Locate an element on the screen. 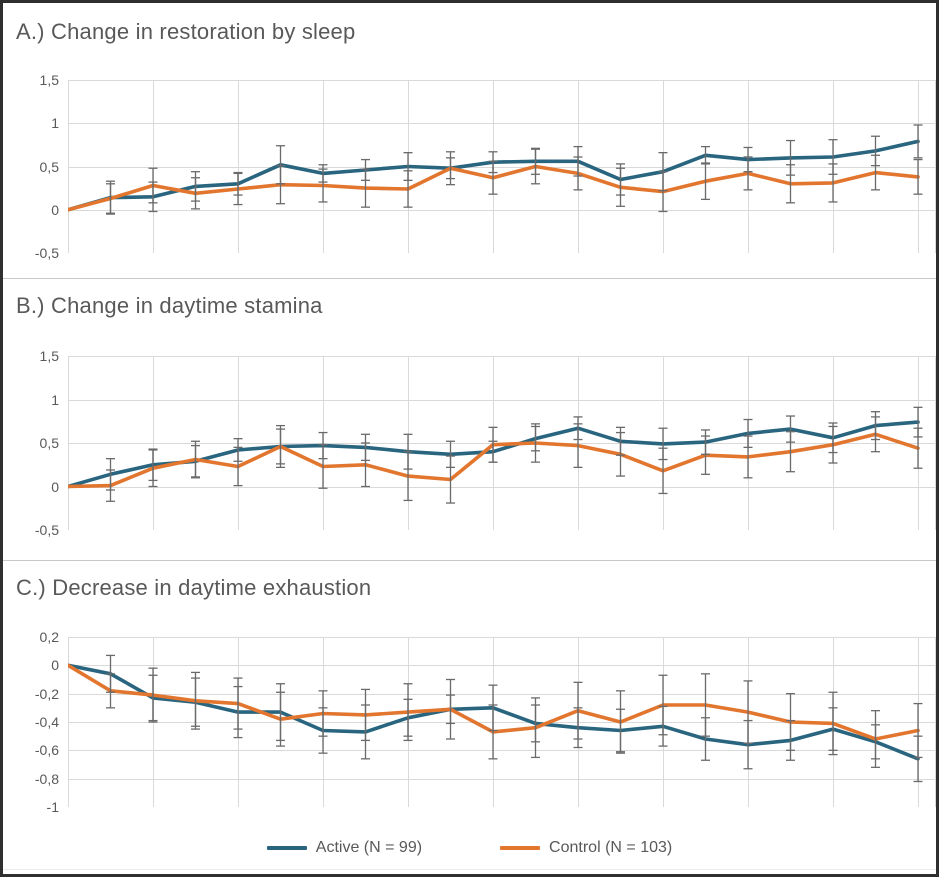 This screenshot has width=939, height=877. y-tick-label: 0,2 is located at coordinates (49, 637).